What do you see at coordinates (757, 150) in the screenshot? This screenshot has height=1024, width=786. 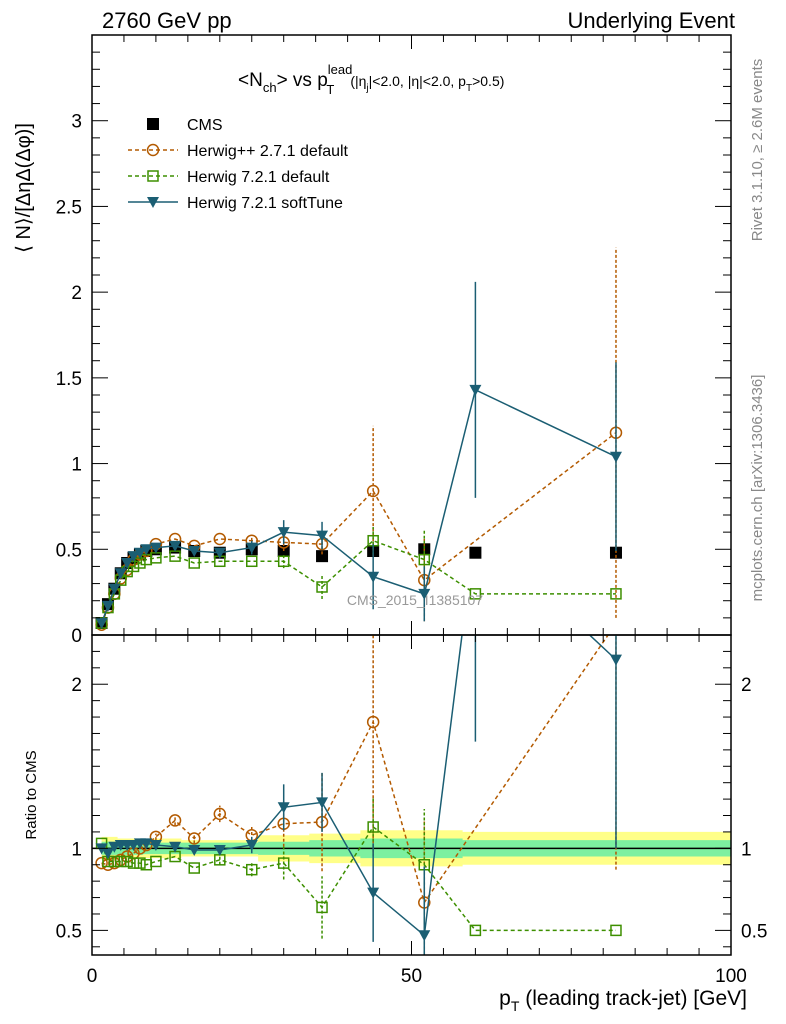 I see `rivet-label: Rivet 3.1.10, ≥ 2.6M events` at bounding box center [757, 150].